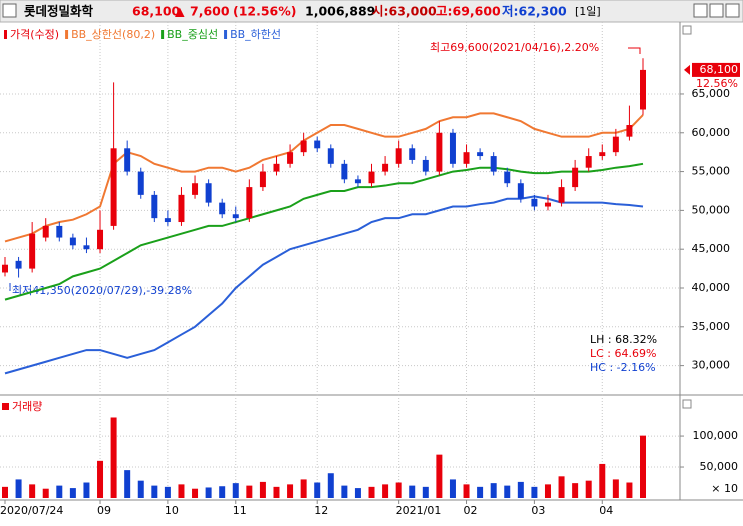 The width and height of the screenshot is (743, 526). Describe the element at coordinates (588, 11) in the screenshot. I see `period: [1일]` at that location.